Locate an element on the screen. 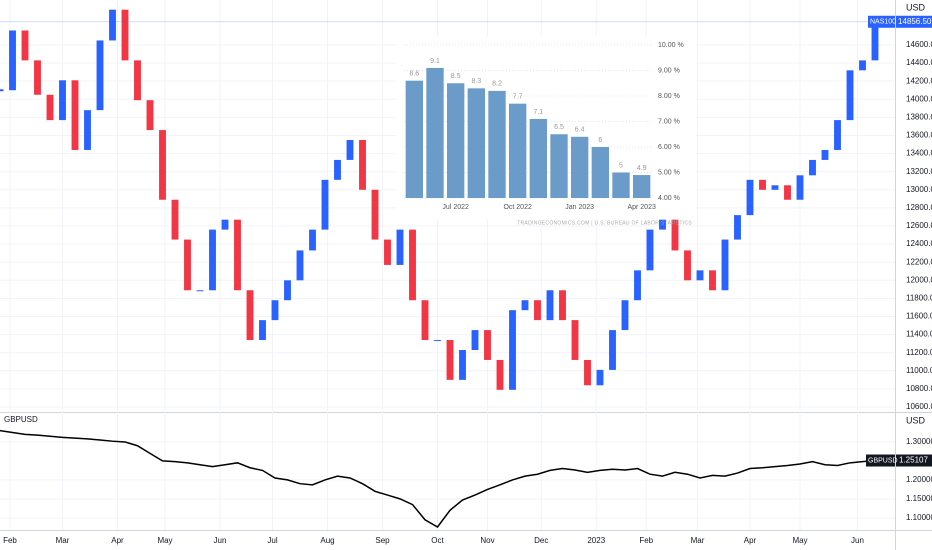  y-tick-label: 12200.00 is located at coordinates (919, 261).